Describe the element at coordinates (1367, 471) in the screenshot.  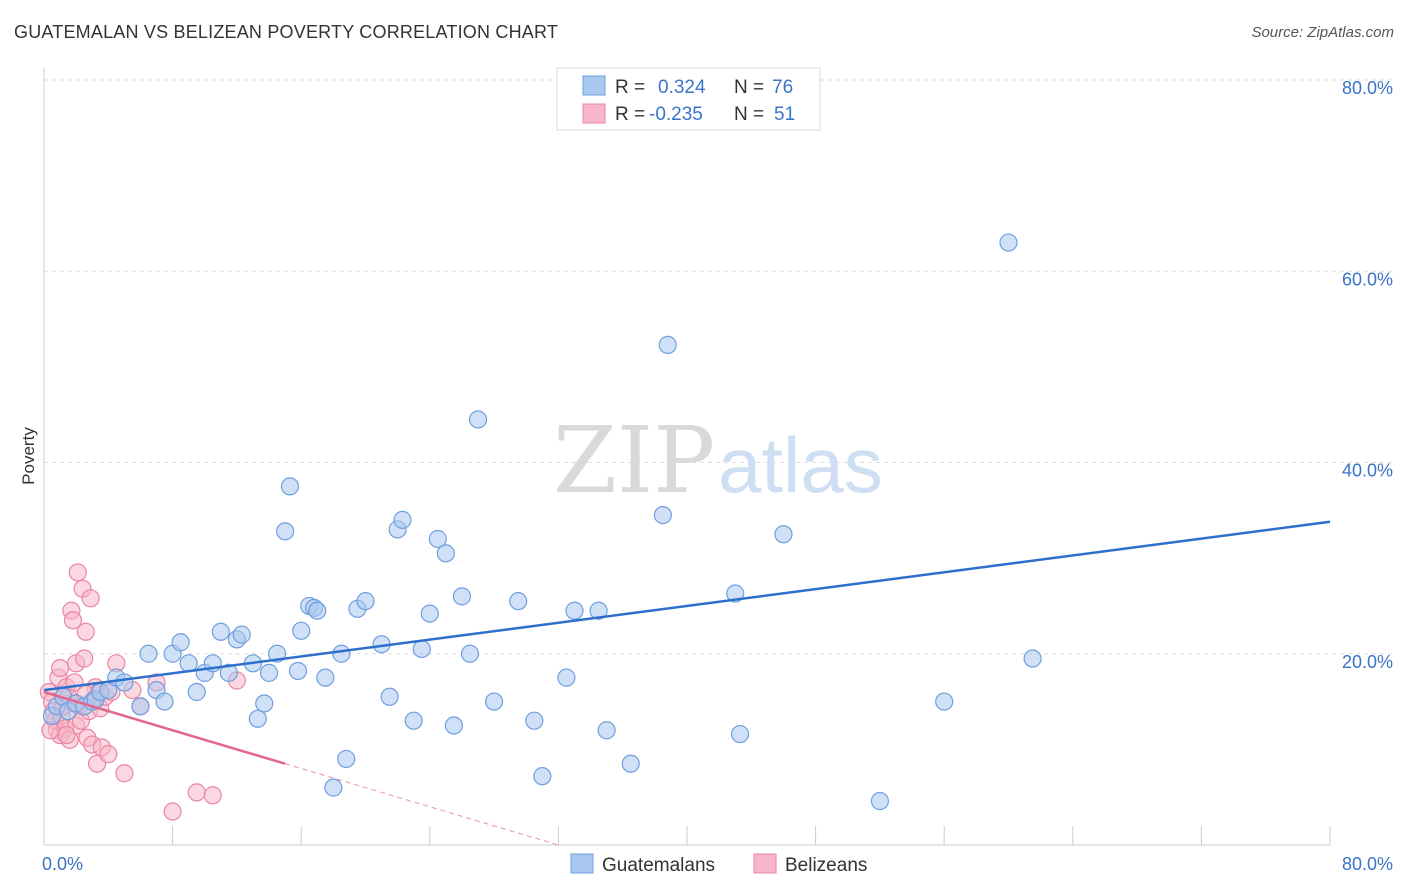
I see `y-tick-label-40: 40.0%` at that location.